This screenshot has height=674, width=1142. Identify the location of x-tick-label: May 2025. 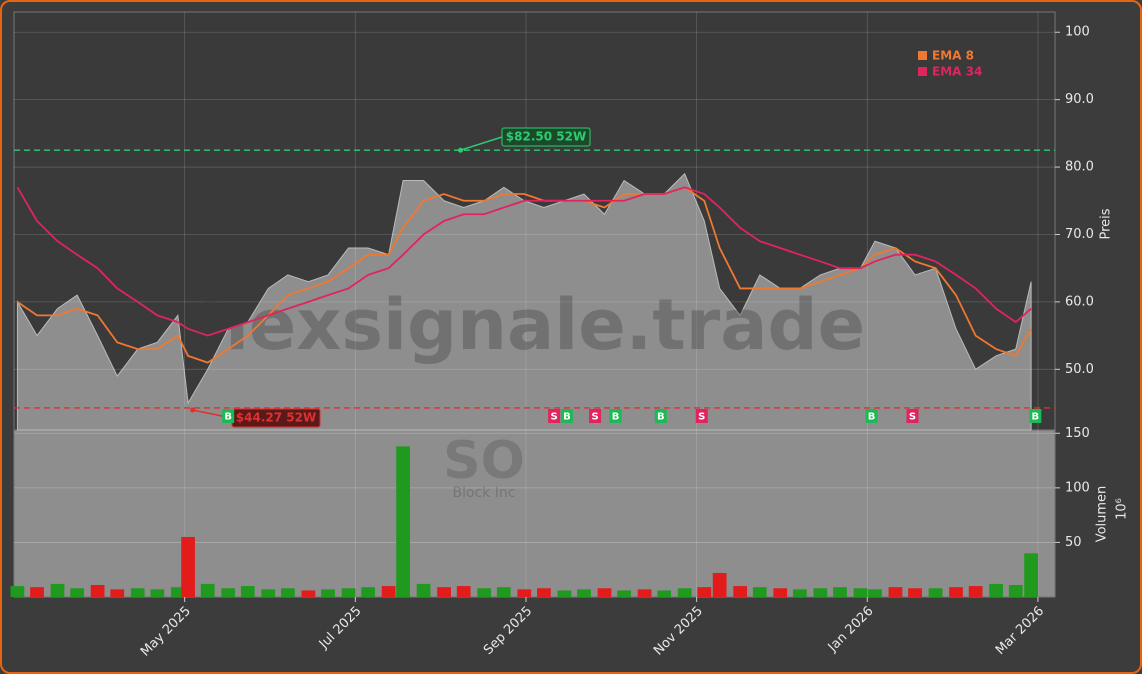
(166, 632).